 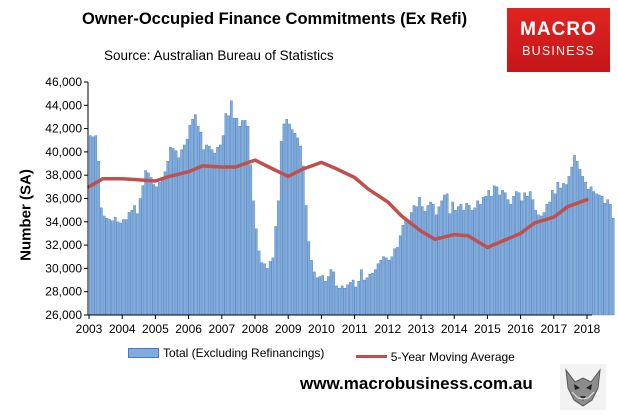 I want to click on y-tick-label: 34,000, so click(x=63, y=222).